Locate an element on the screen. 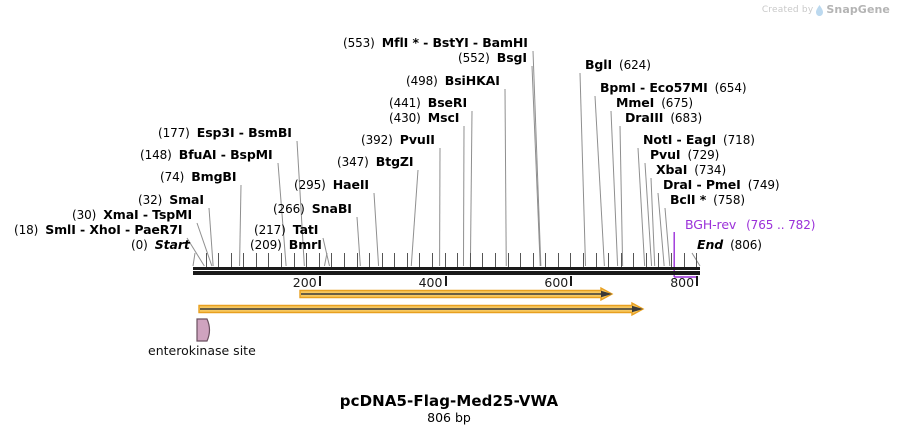 This screenshot has width=898, height=432. enzyme-label-btgzi: (347) BtgZI is located at coordinates (375, 161).